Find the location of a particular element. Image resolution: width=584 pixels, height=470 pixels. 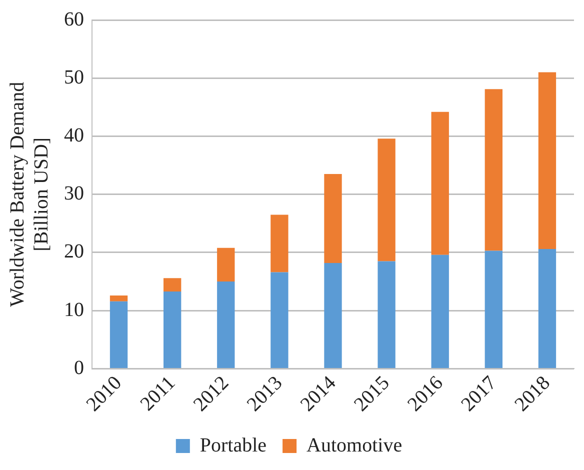

x-tick-label: 2011 is located at coordinates (158, 394).